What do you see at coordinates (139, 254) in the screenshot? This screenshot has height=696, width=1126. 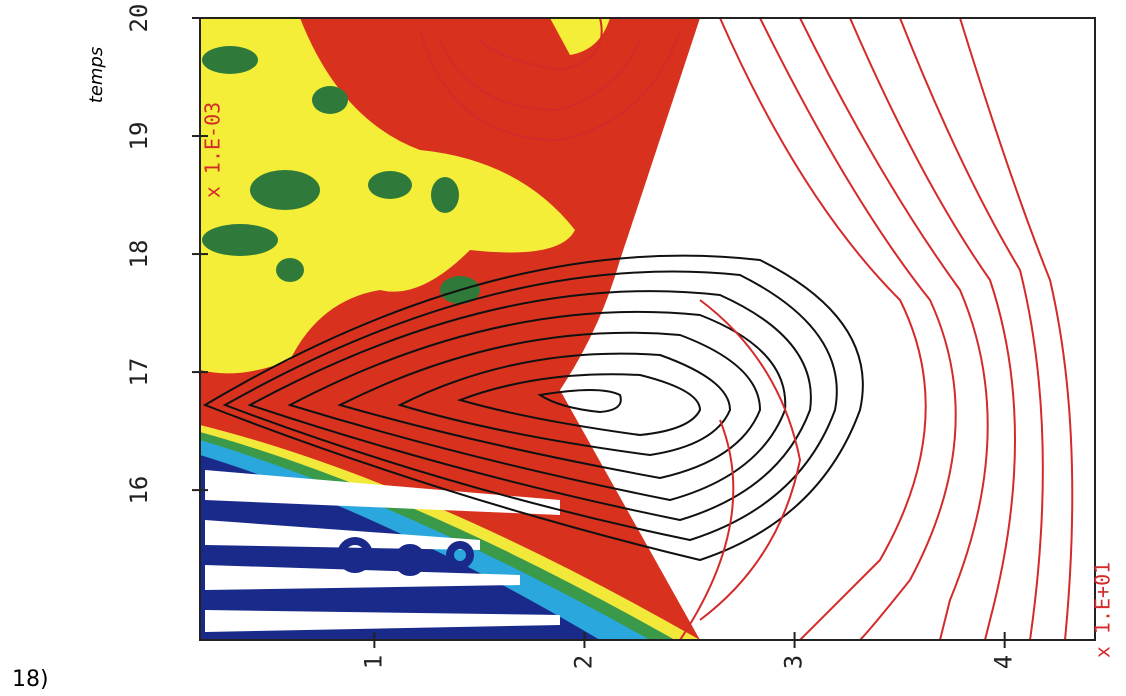 I see `y-tick-label: 18` at bounding box center [139, 254].